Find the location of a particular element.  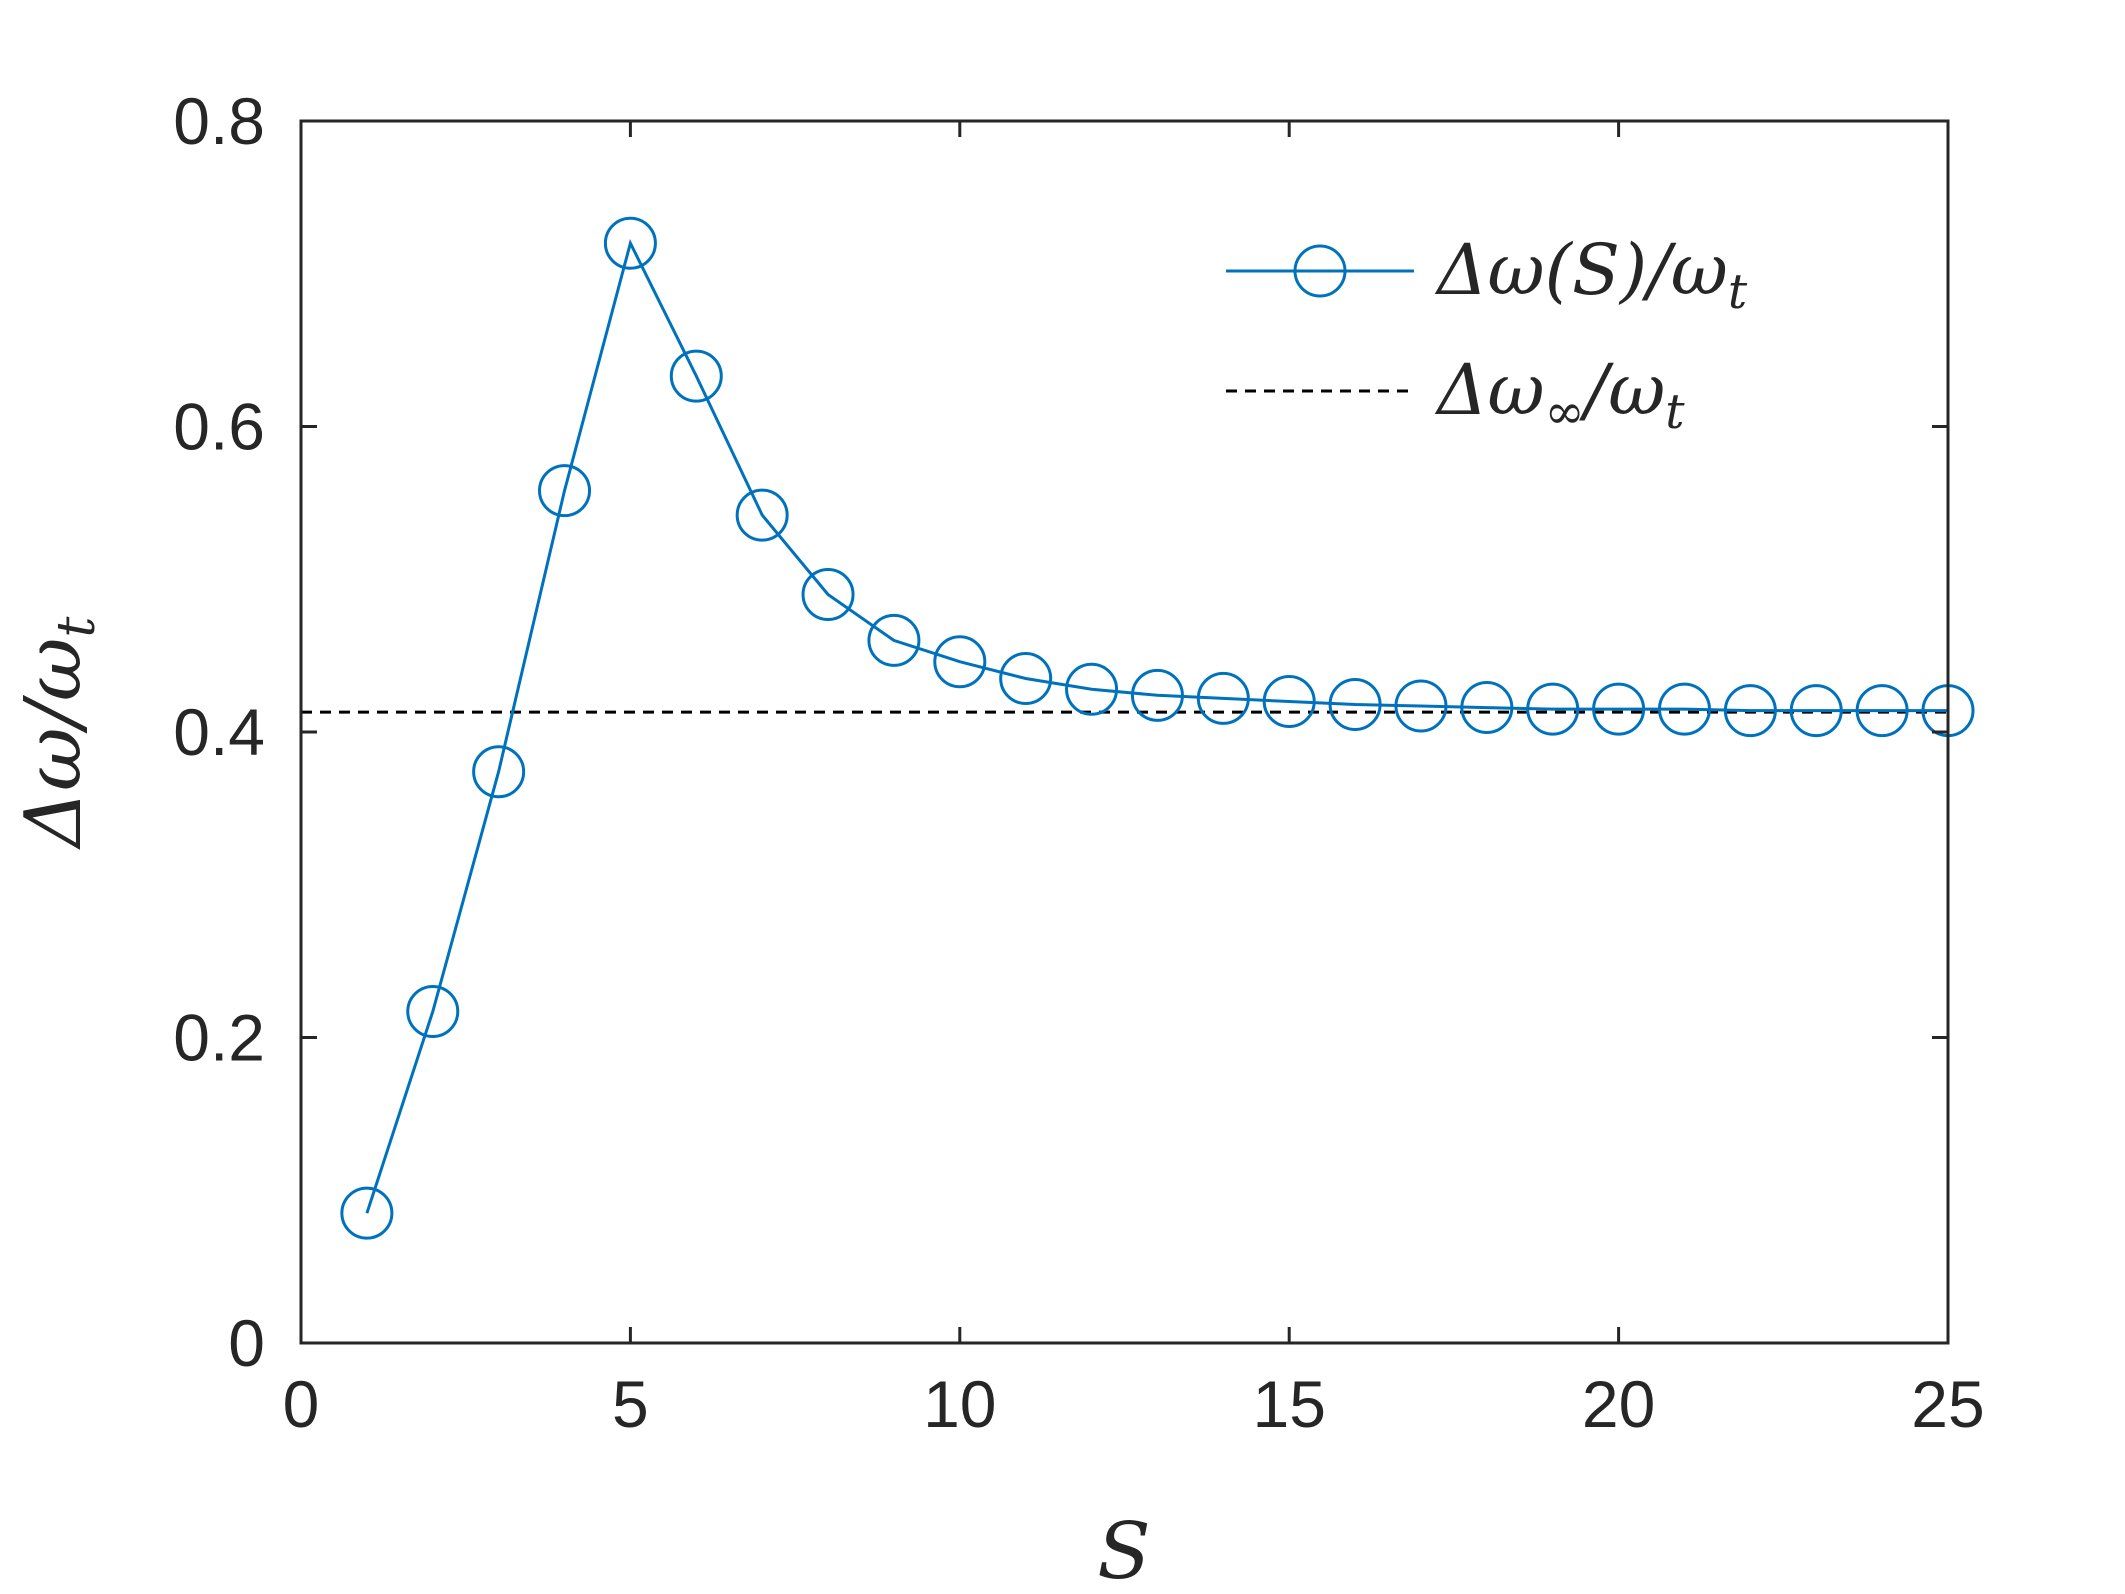

y-axis-label: Δω/ωt is located at coordinates (58, 734).